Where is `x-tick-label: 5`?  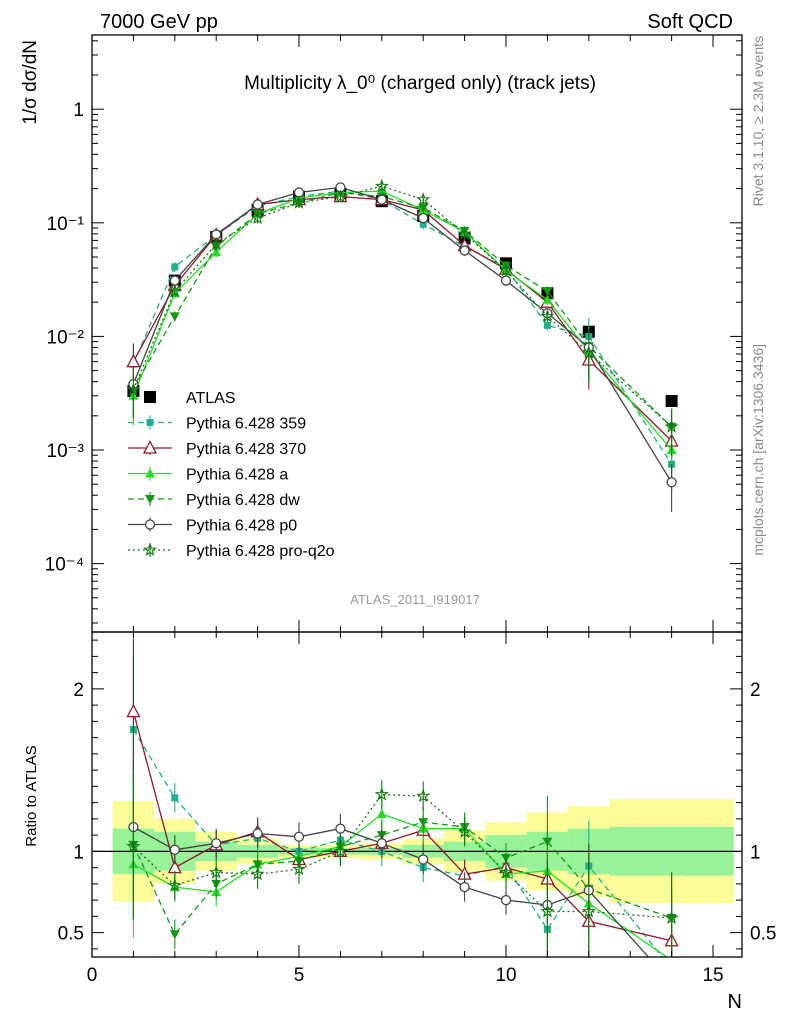 x-tick-label: 5 is located at coordinates (299, 975).